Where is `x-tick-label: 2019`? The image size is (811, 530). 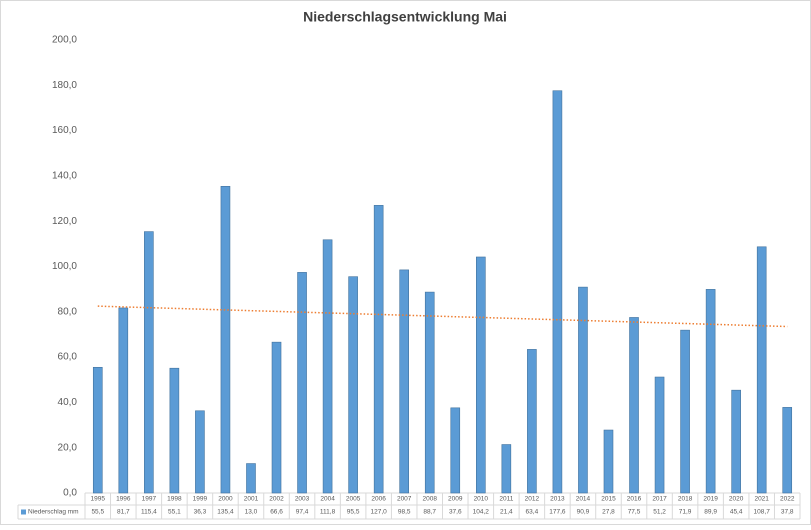
x-tick-label: 2019 is located at coordinates (710, 499).